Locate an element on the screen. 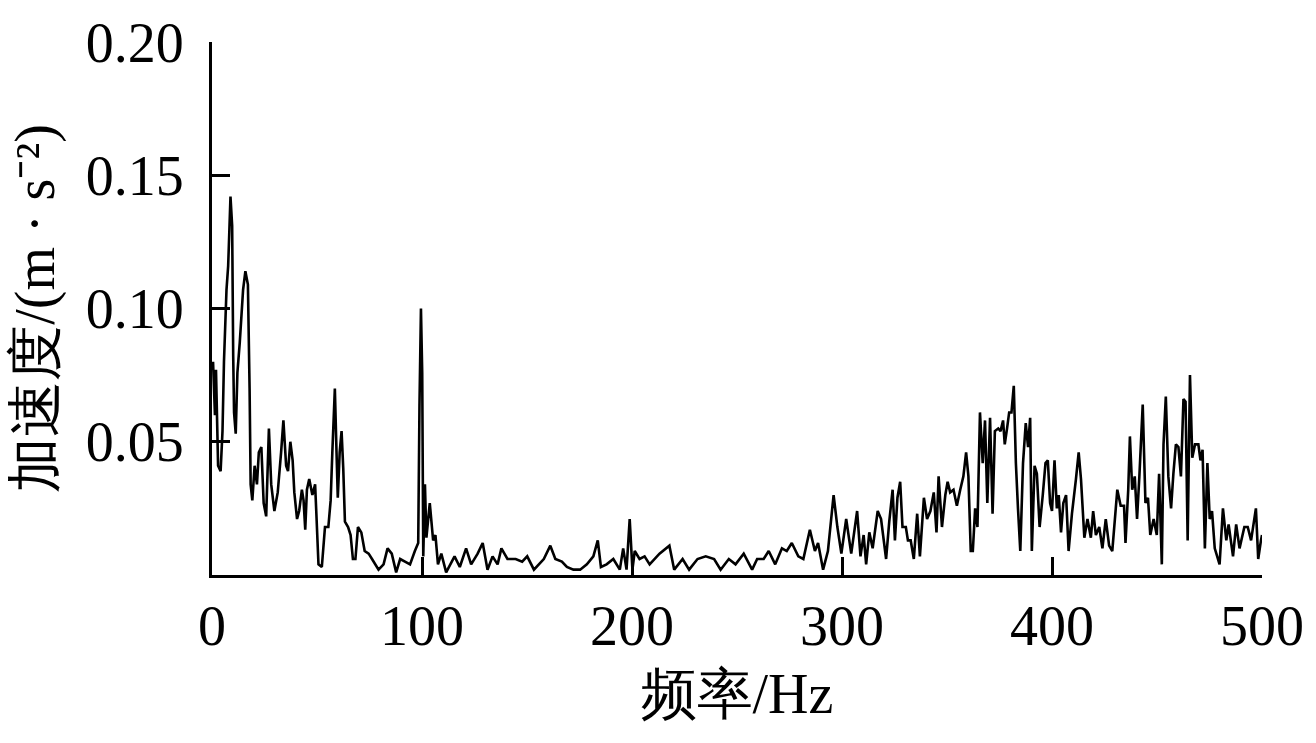  x-tick-label: 200 is located at coordinates (632, 626).